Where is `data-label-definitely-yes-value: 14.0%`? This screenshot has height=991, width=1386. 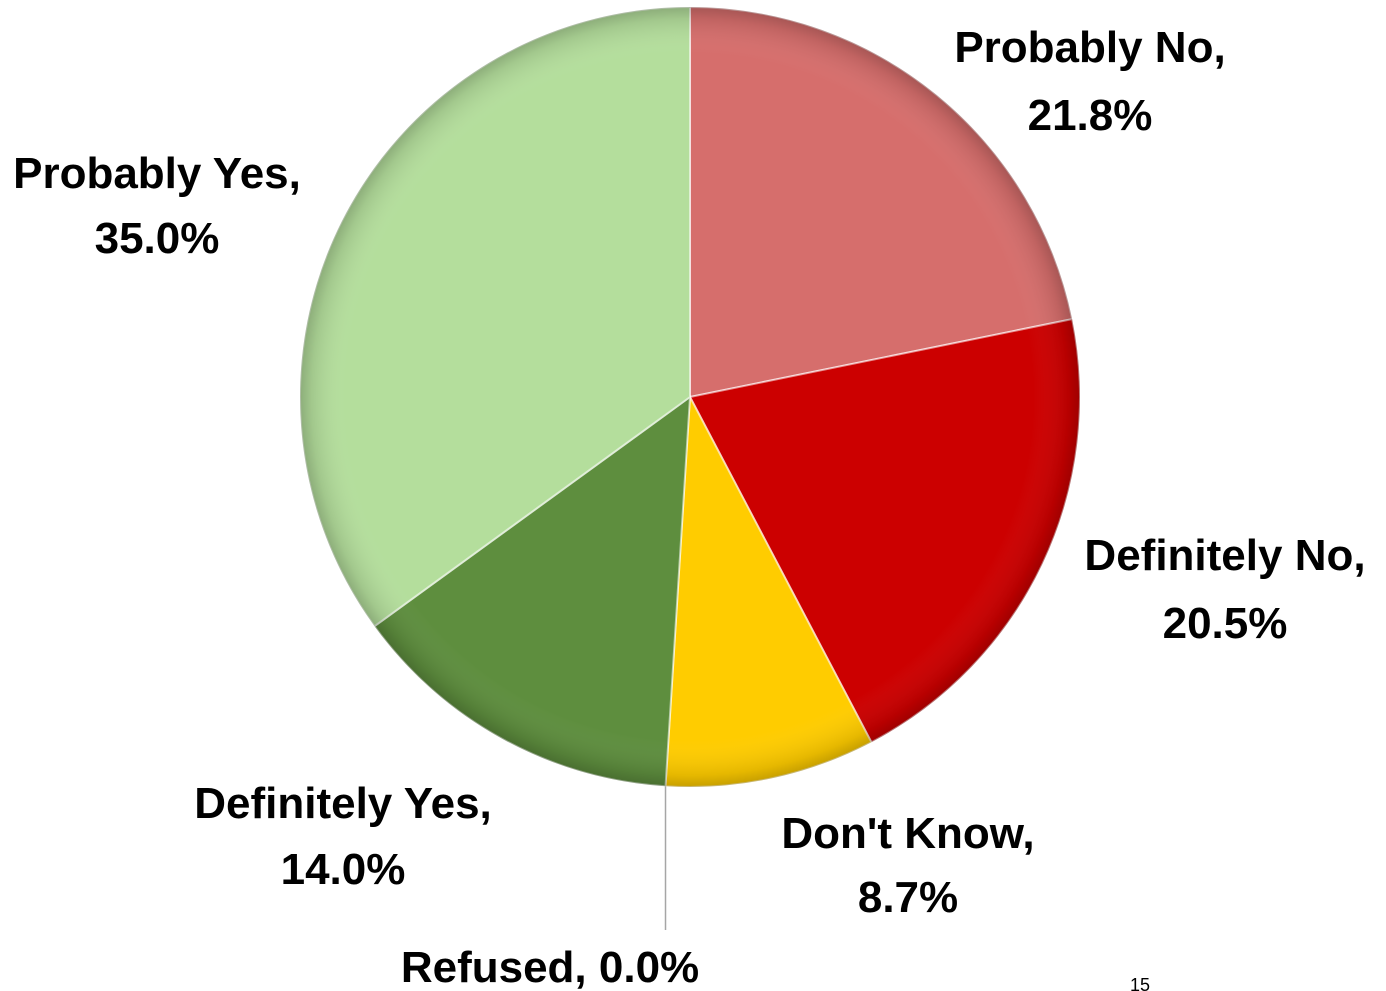
data-label-definitely-yes-value: 14.0% is located at coordinates (343, 869).